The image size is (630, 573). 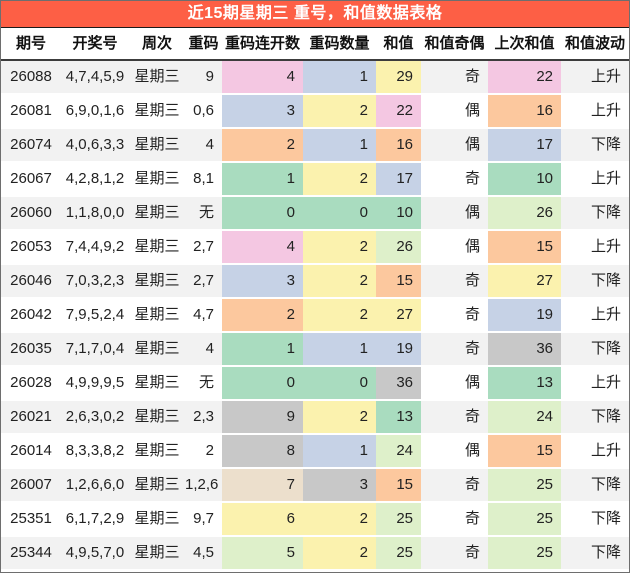 I want to click on table-cell: 16, so click(x=398, y=145).